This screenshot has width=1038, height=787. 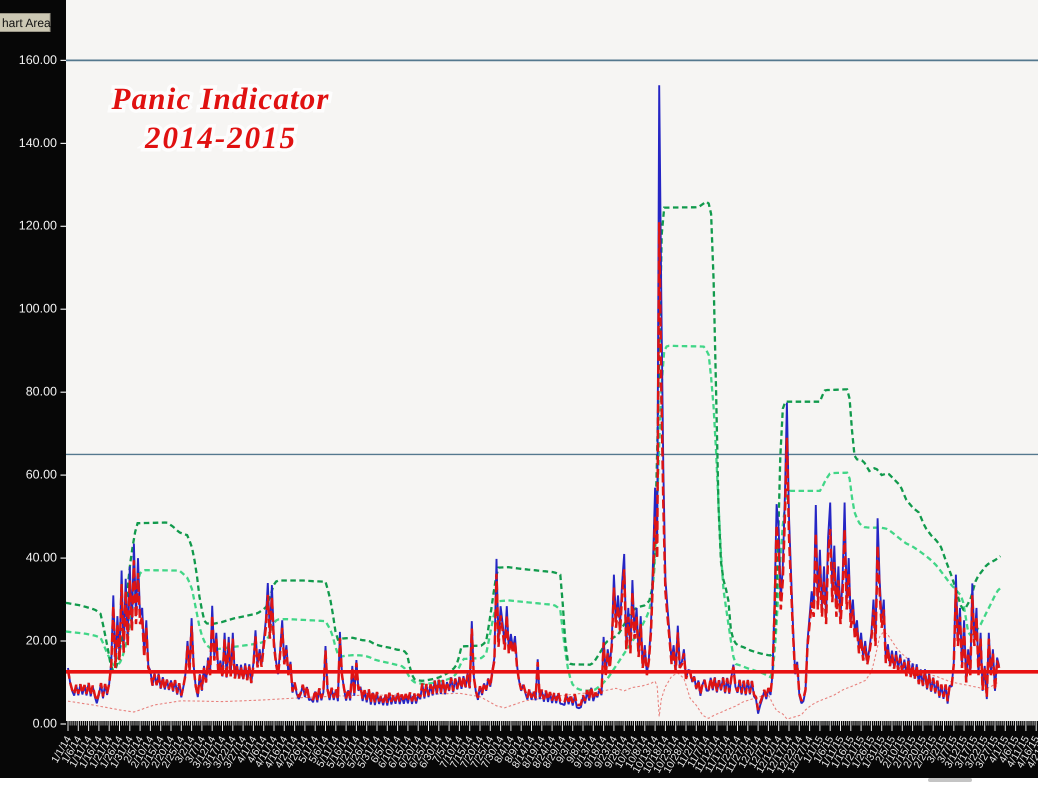 What do you see at coordinates (38, 309) in the screenshot?
I see `svg-text: 100.00` at bounding box center [38, 309].